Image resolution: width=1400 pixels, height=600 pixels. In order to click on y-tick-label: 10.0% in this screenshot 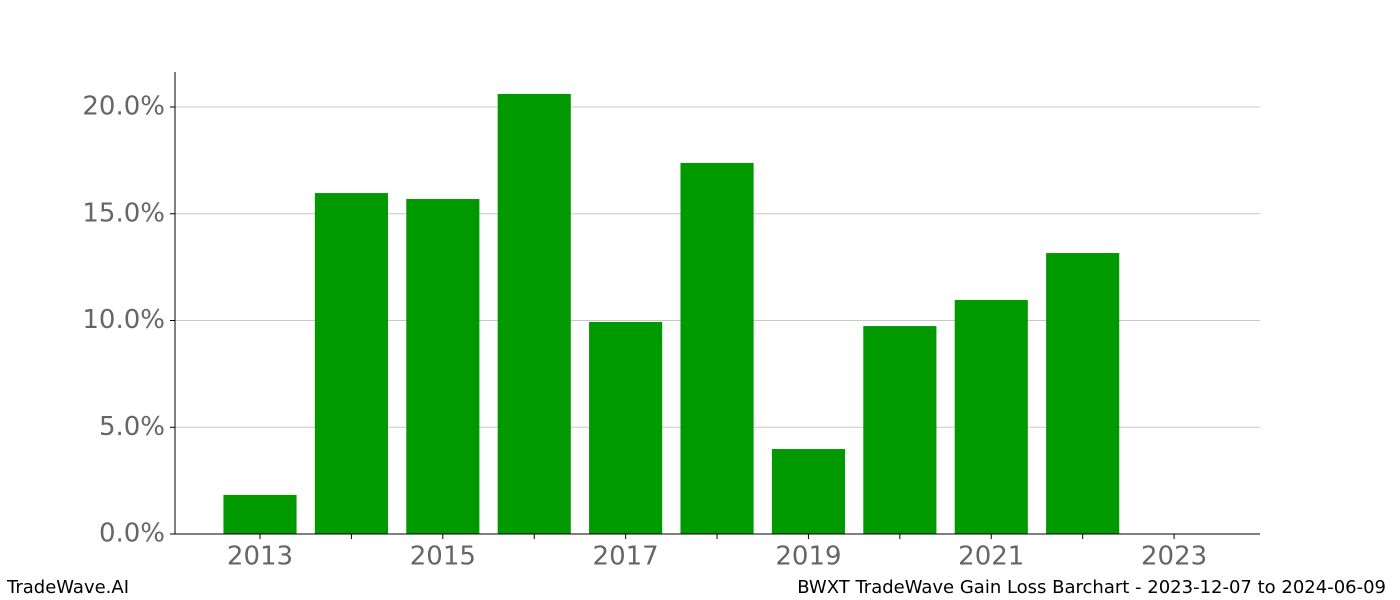, I will do `click(123, 320)`.